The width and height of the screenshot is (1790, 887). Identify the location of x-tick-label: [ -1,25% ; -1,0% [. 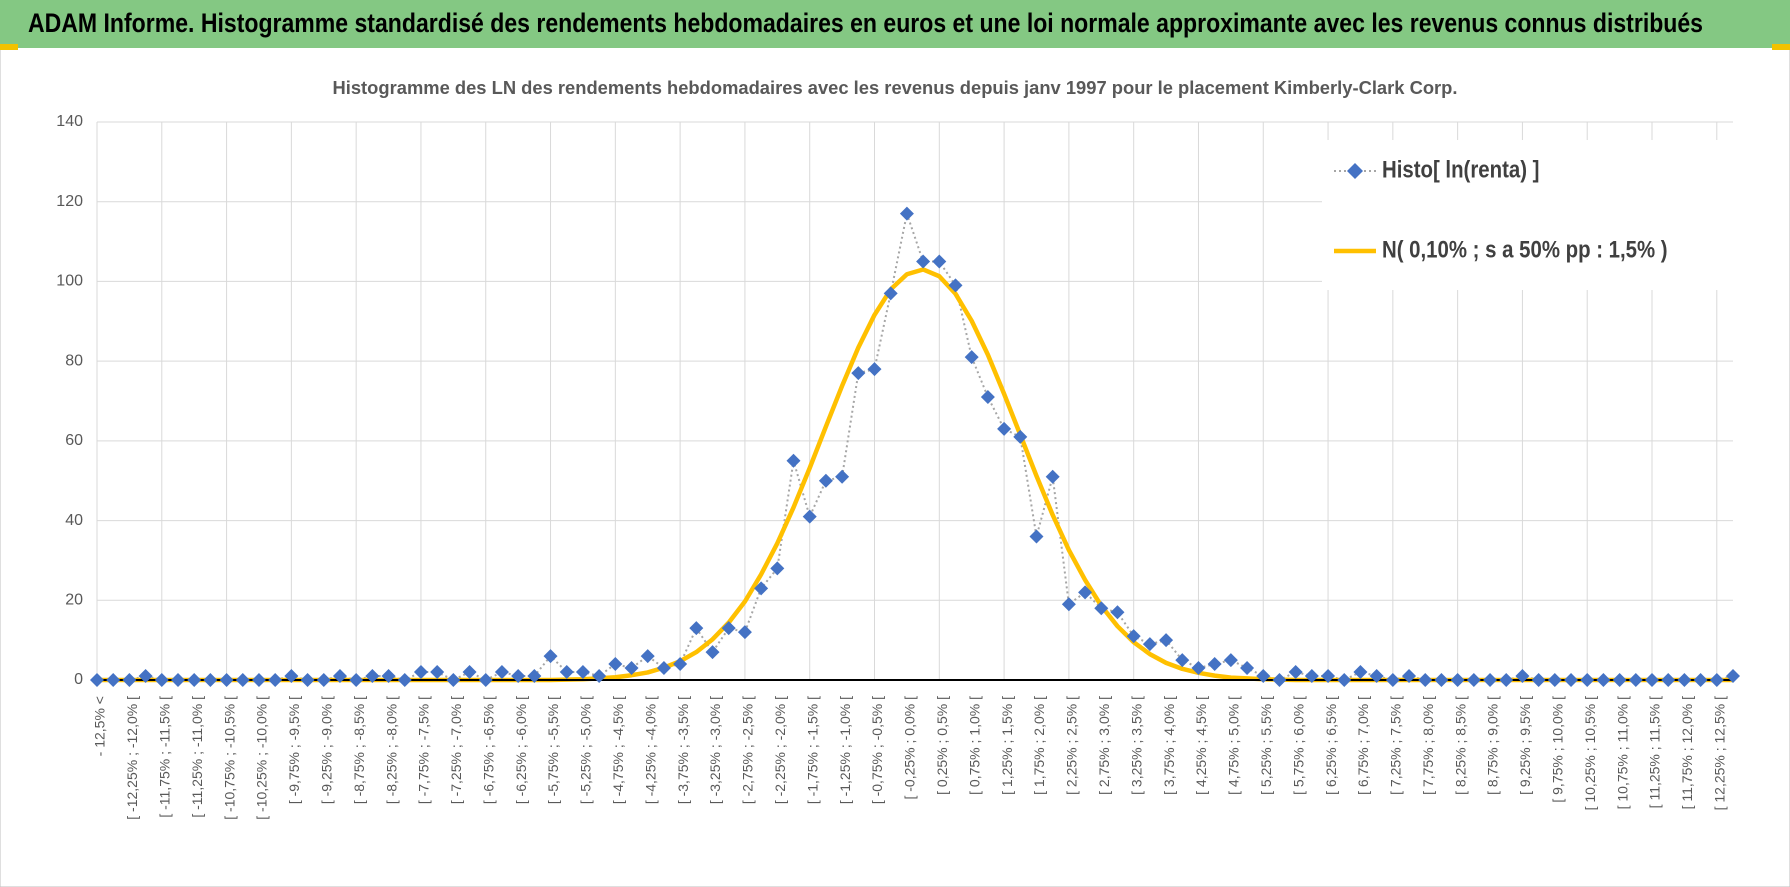
(845, 750).